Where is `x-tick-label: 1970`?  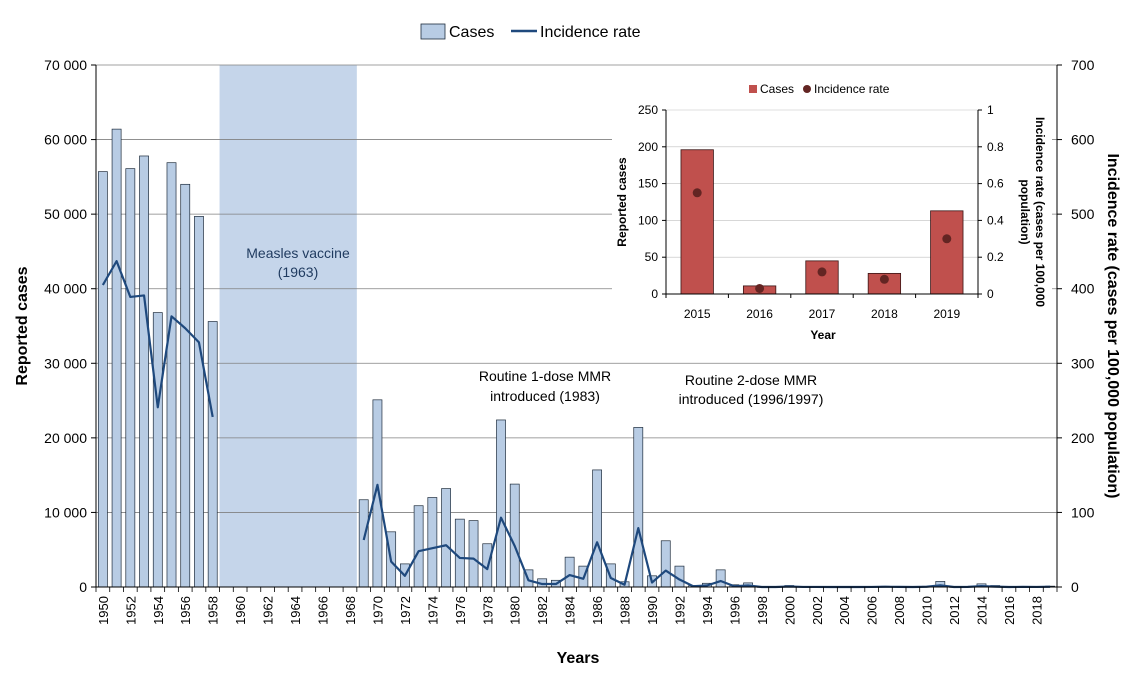 x-tick-label: 1970 is located at coordinates (377, 610).